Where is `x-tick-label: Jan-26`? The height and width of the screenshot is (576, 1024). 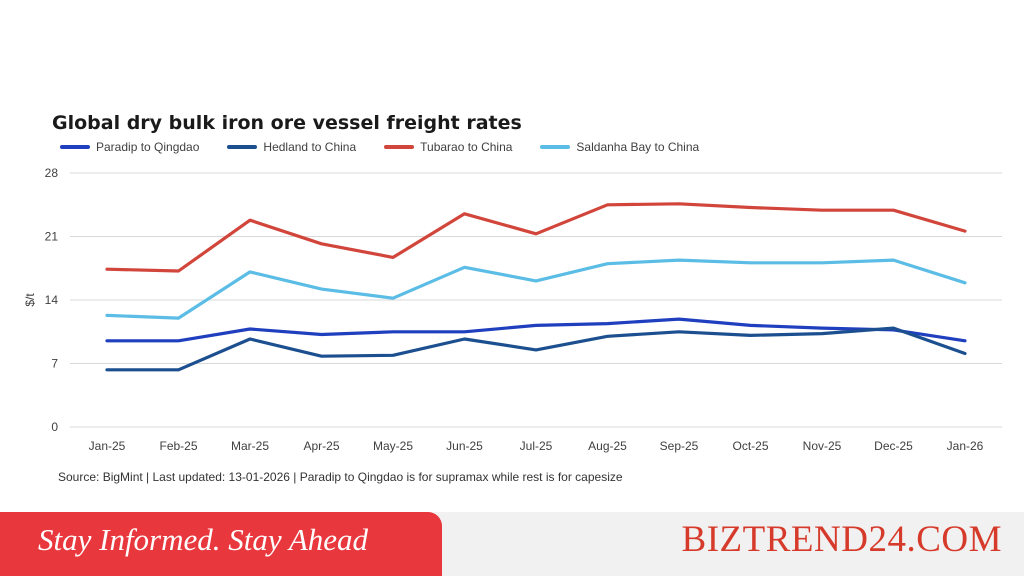 x-tick-label: Jan-26 is located at coordinates (965, 446).